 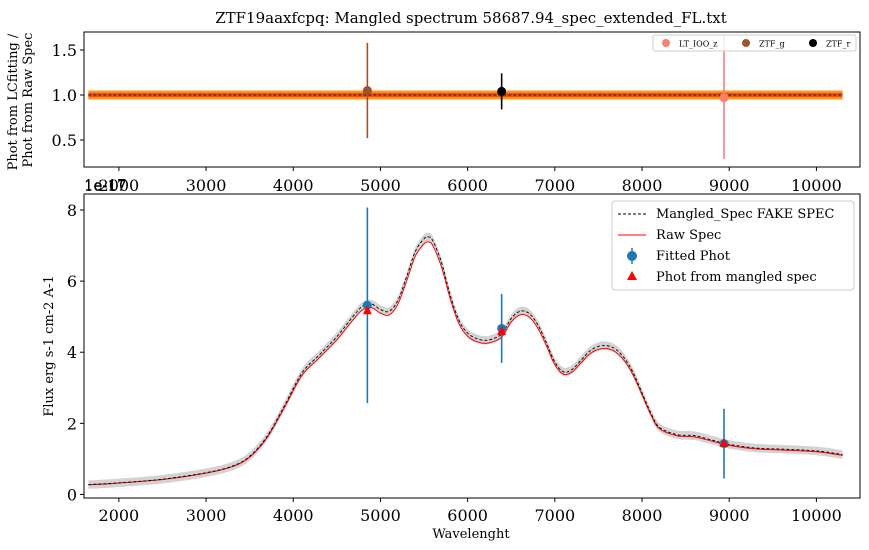 What do you see at coordinates (49, 345) in the screenshot?
I see `spectrum-panel-ylabel: Flux erg s-1 cm-2 A-1` at bounding box center [49, 345].